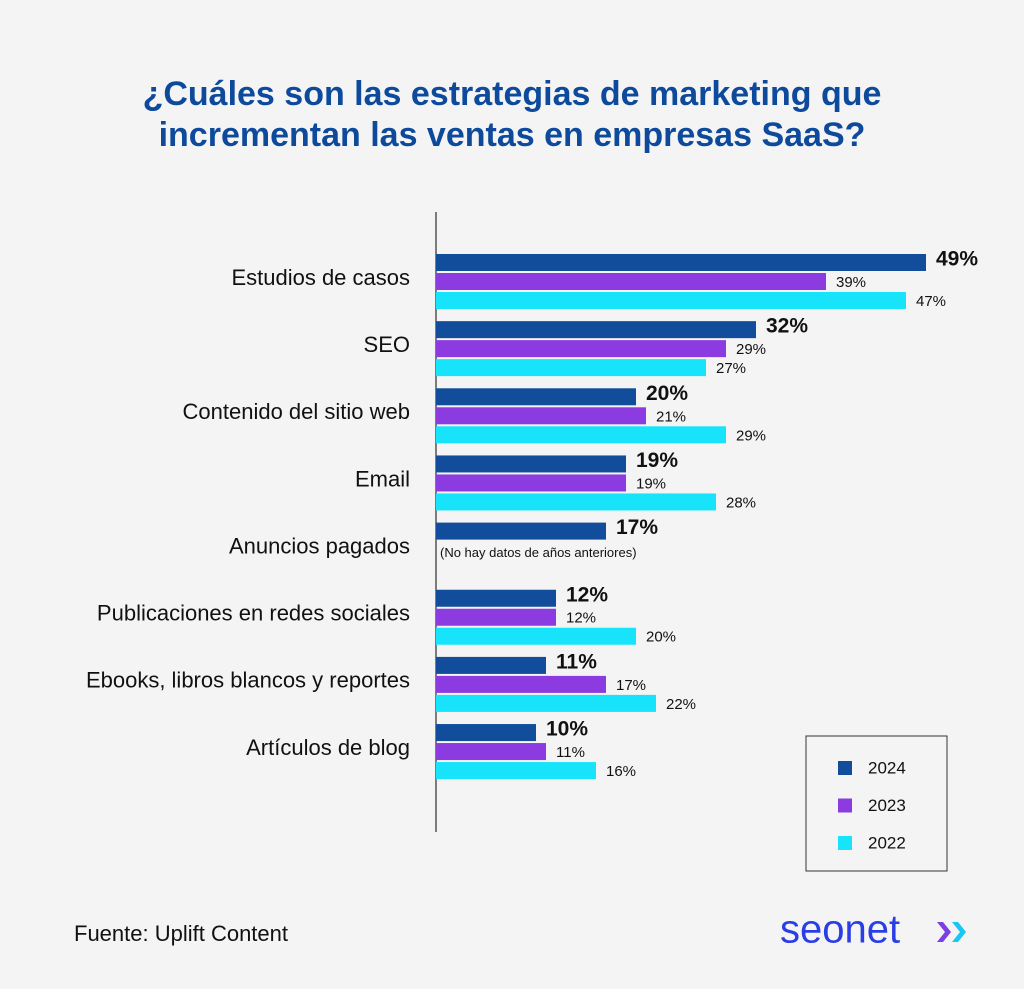 The height and width of the screenshot is (989, 1024). I want to click on value-label: 22%, so click(681, 704).